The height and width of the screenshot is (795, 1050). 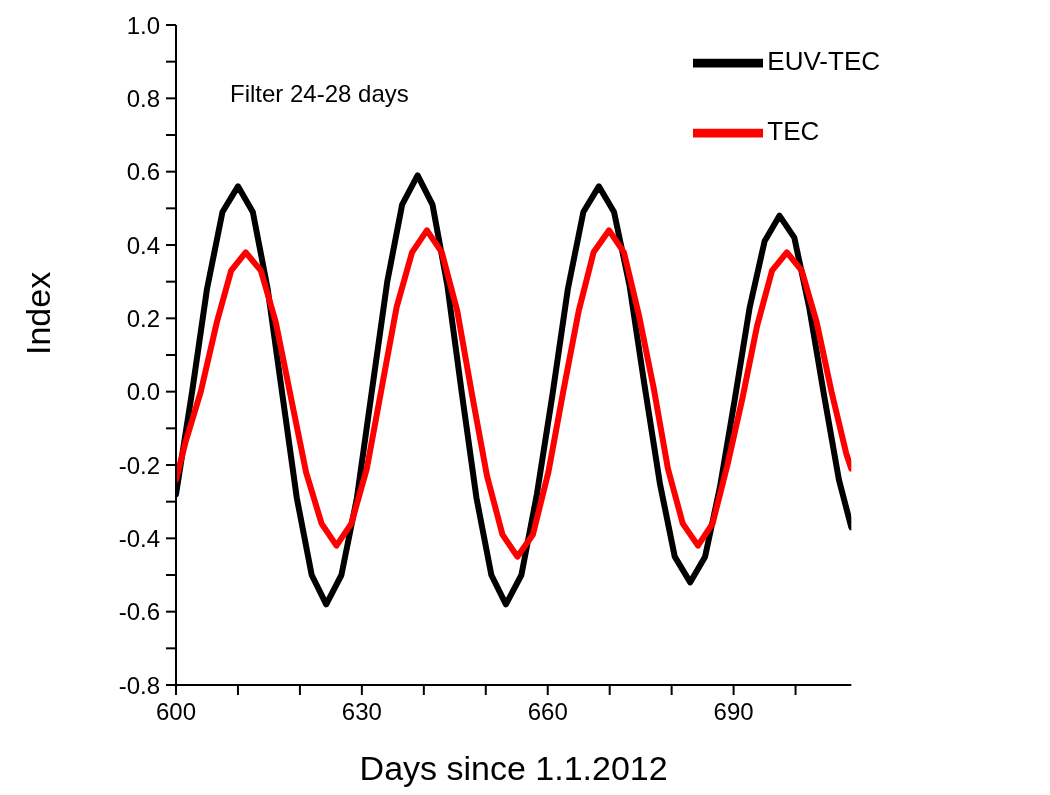 What do you see at coordinates (139, 465) in the screenshot?
I see `y-tick-label: -0.2` at bounding box center [139, 465].